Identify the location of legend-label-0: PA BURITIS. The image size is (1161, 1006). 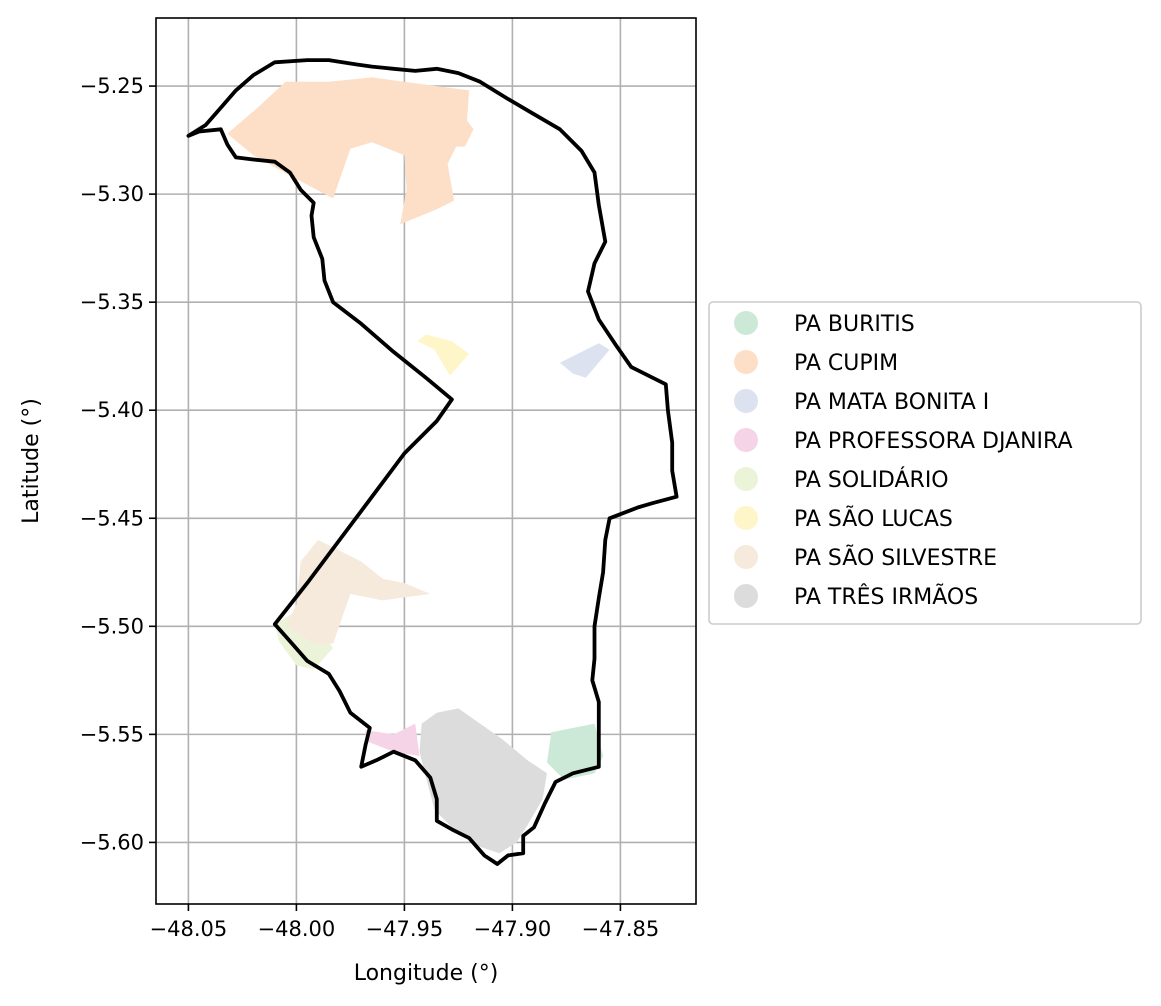
(854, 324).